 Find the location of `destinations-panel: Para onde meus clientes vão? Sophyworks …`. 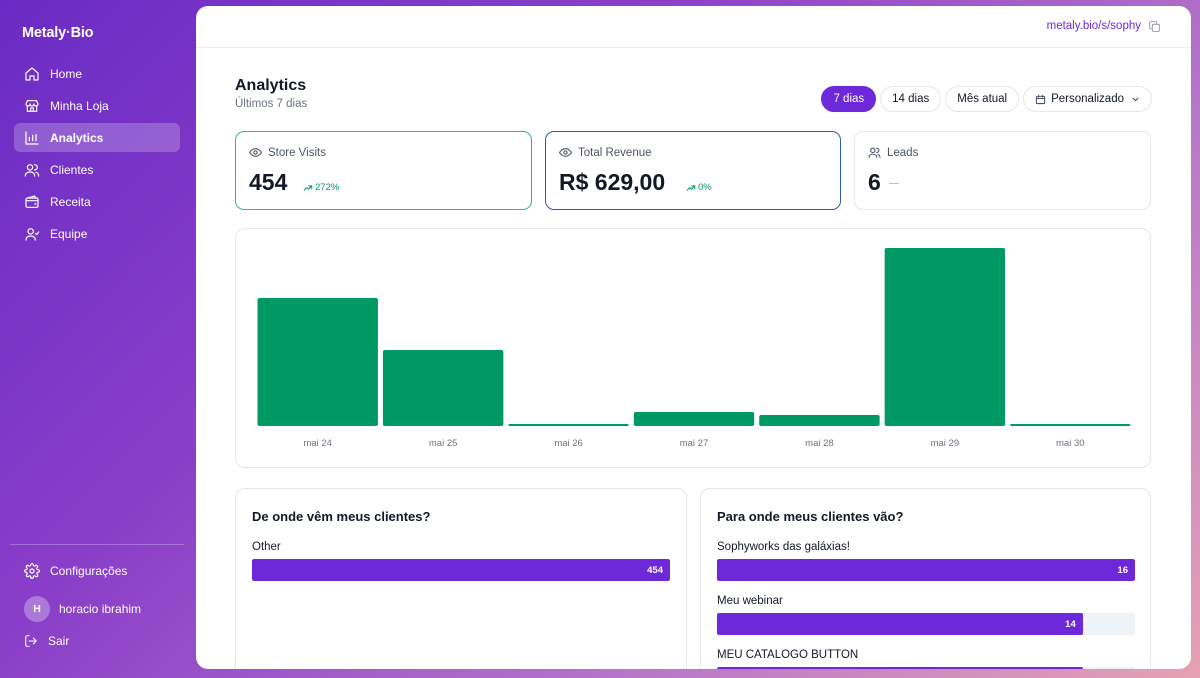

destinations-panel: Para onde meus clientes vão? Sophyworks … is located at coordinates (925, 578).